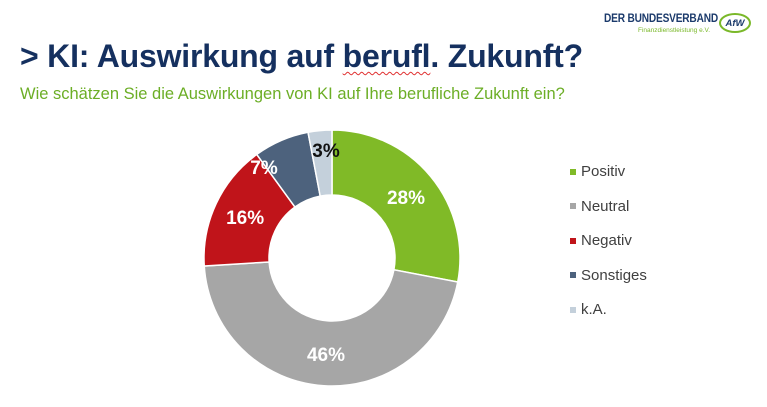 The image size is (767, 407). I want to click on data-label: 16%, so click(245, 218).